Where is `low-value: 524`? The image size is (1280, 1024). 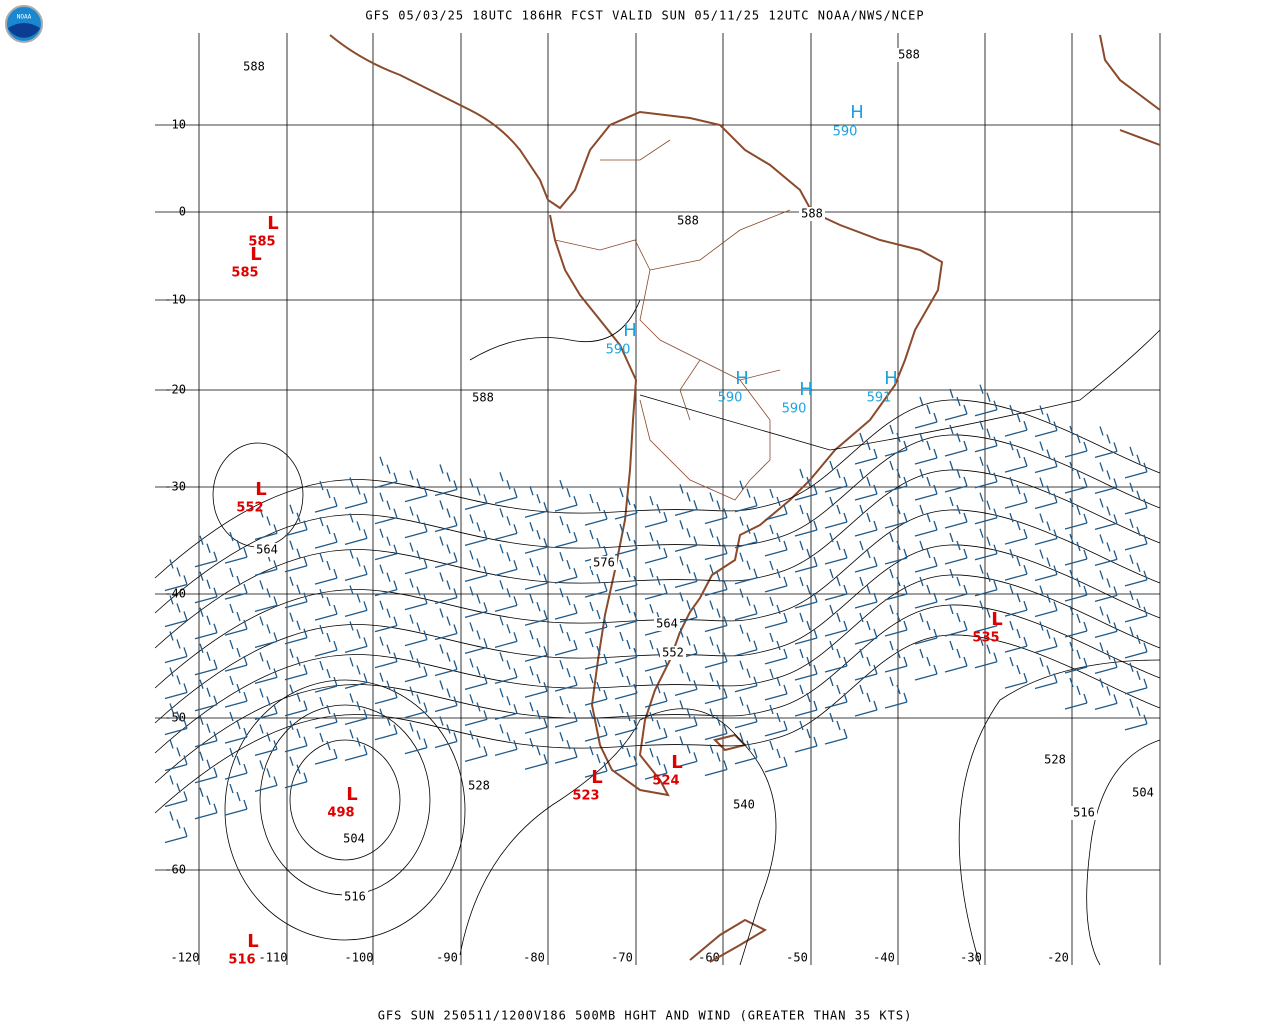
low-value: 524 is located at coordinates (665, 781).